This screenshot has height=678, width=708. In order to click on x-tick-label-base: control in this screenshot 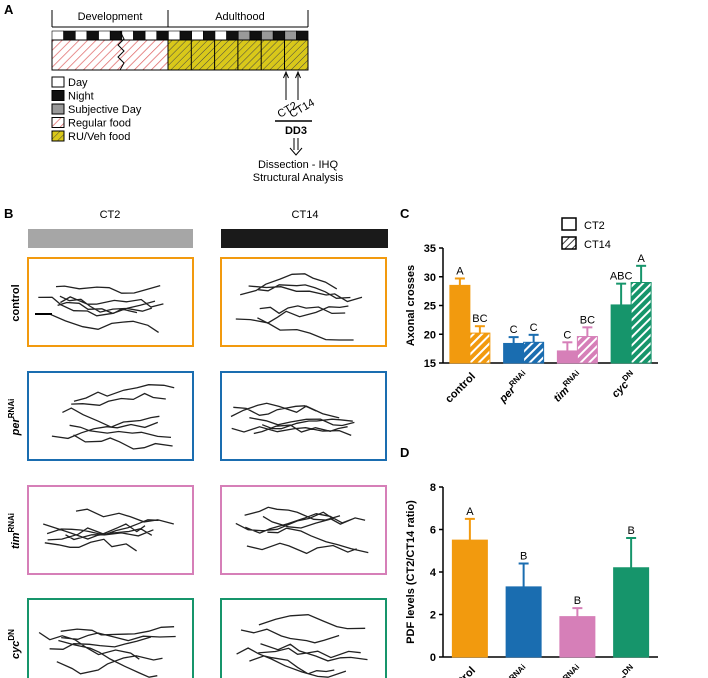, I will do `click(460, 671)`.